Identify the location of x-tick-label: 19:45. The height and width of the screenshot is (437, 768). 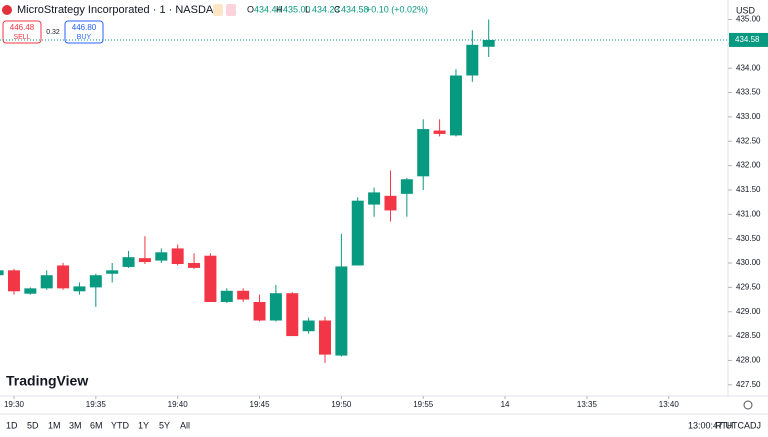
(260, 404).